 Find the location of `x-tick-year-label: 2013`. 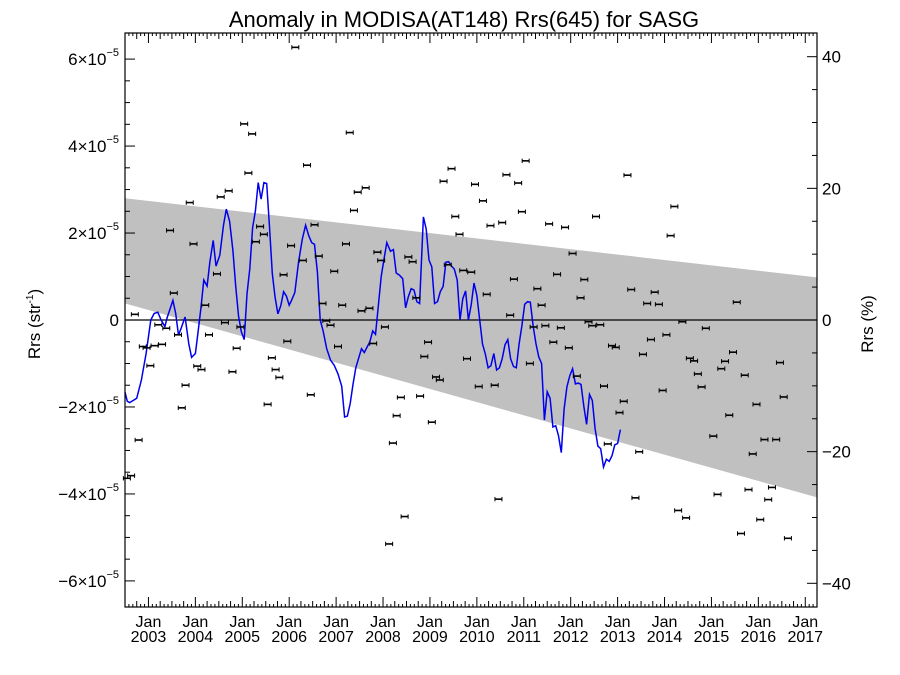

x-tick-year-label: 2013 is located at coordinates (618, 637).